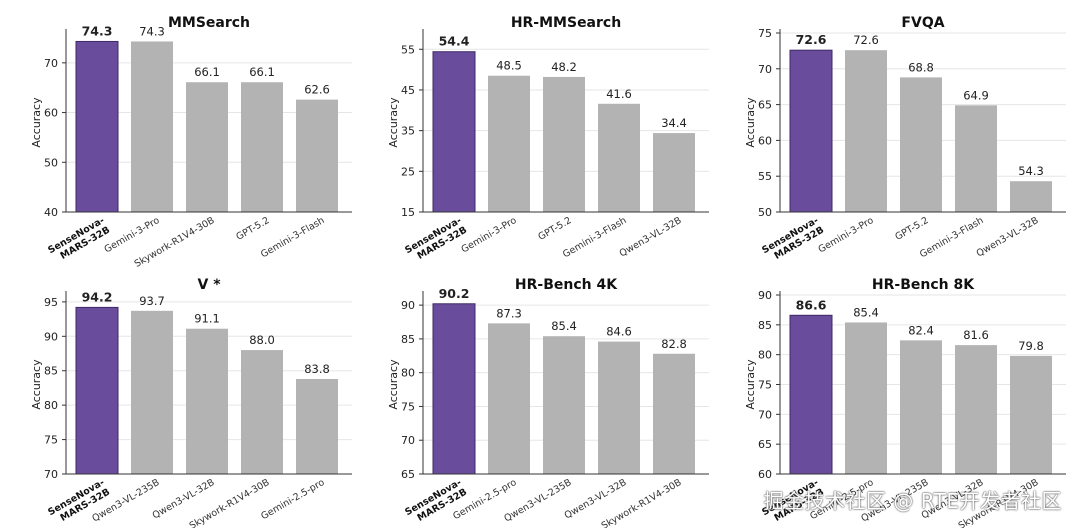 This screenshot has width=1080, height=528. What do you see at coordinates (454, 293) in the screenshot?
I see `bar-value-label: 90.2` at bounding box center [454, 293].